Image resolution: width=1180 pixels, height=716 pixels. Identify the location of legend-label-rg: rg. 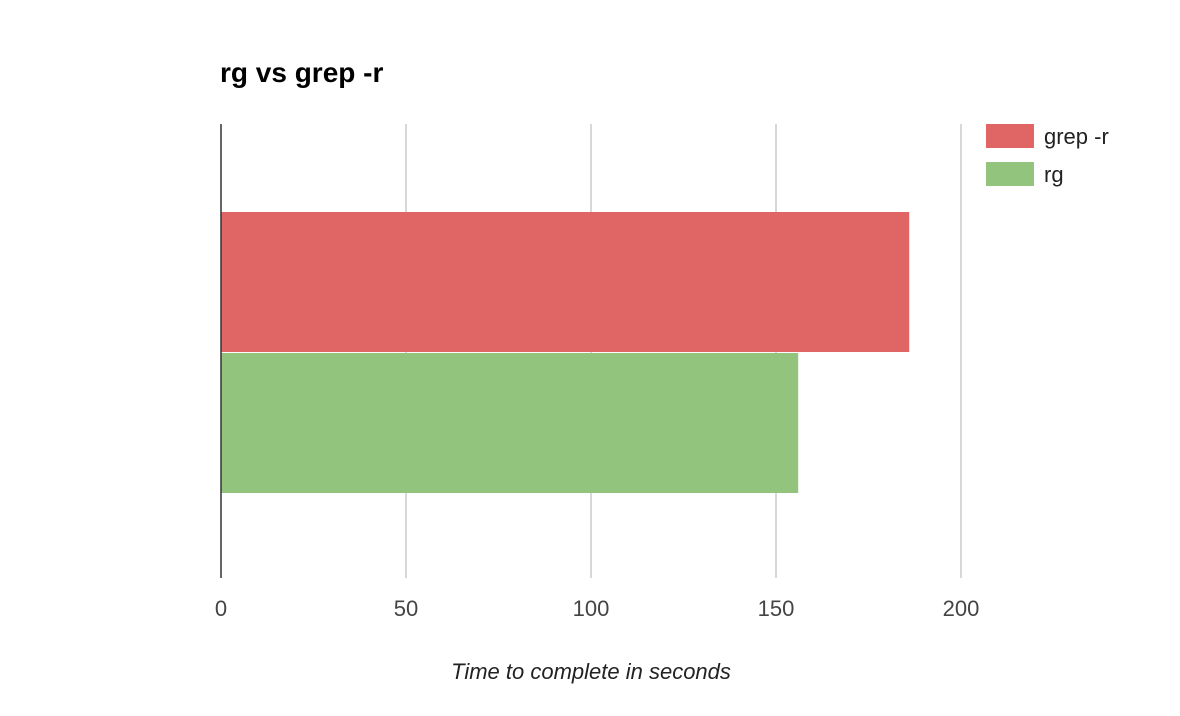
(1054, 174).